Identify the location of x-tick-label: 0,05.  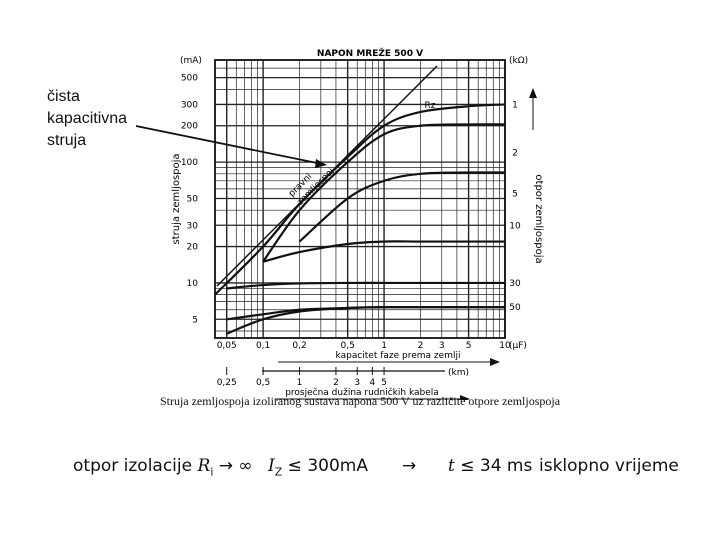
(227, 346).